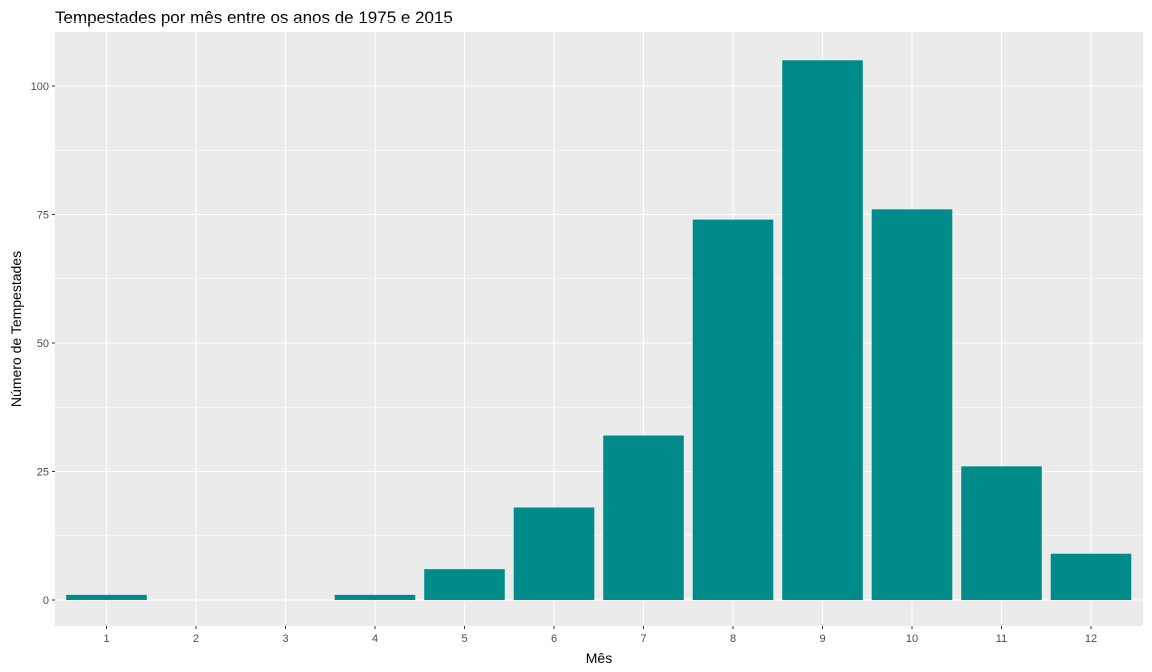 The image size is (1152, 672). I want to click on y-tick-label: 25, so click(43, 473).